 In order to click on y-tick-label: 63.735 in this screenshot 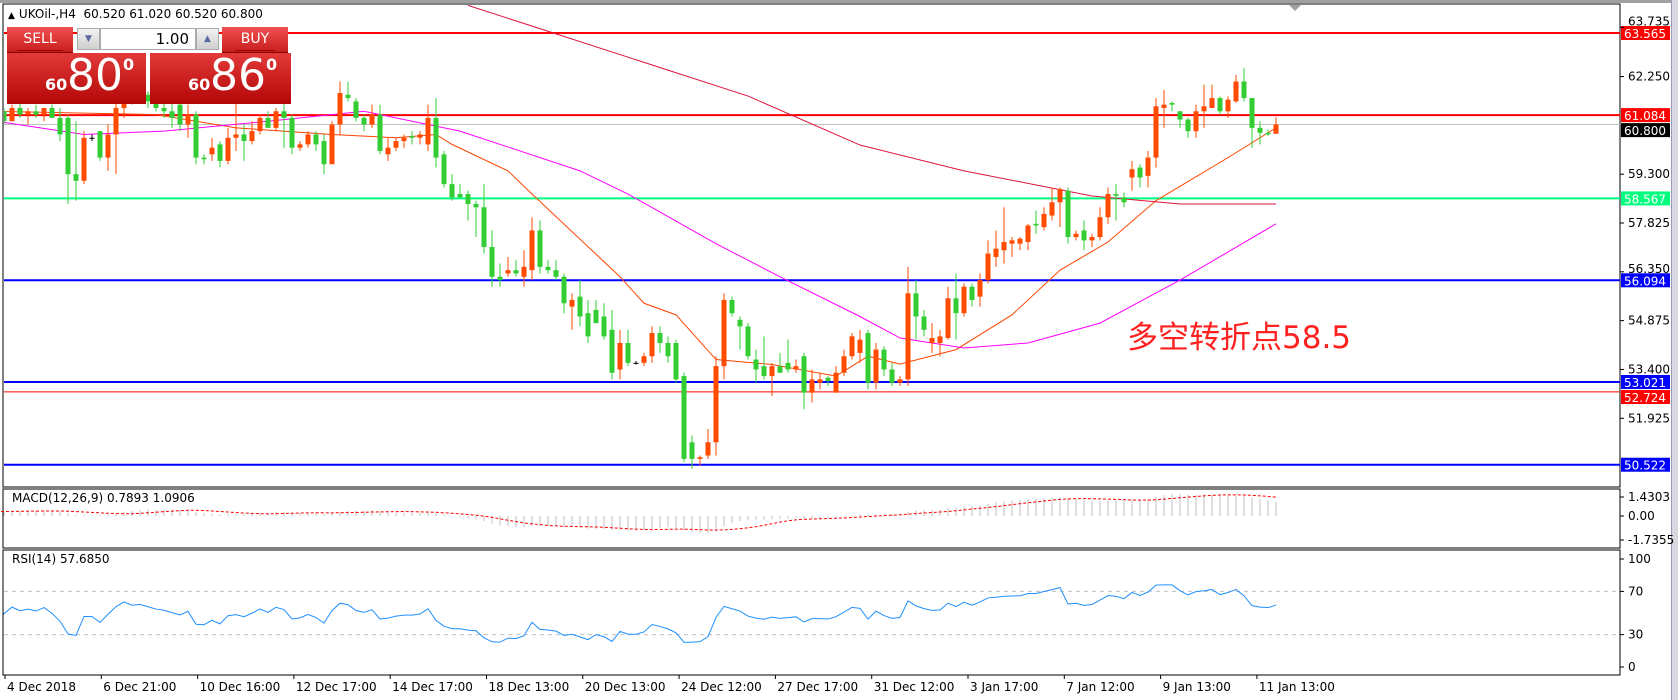, I will do `click(1649, 21)`.